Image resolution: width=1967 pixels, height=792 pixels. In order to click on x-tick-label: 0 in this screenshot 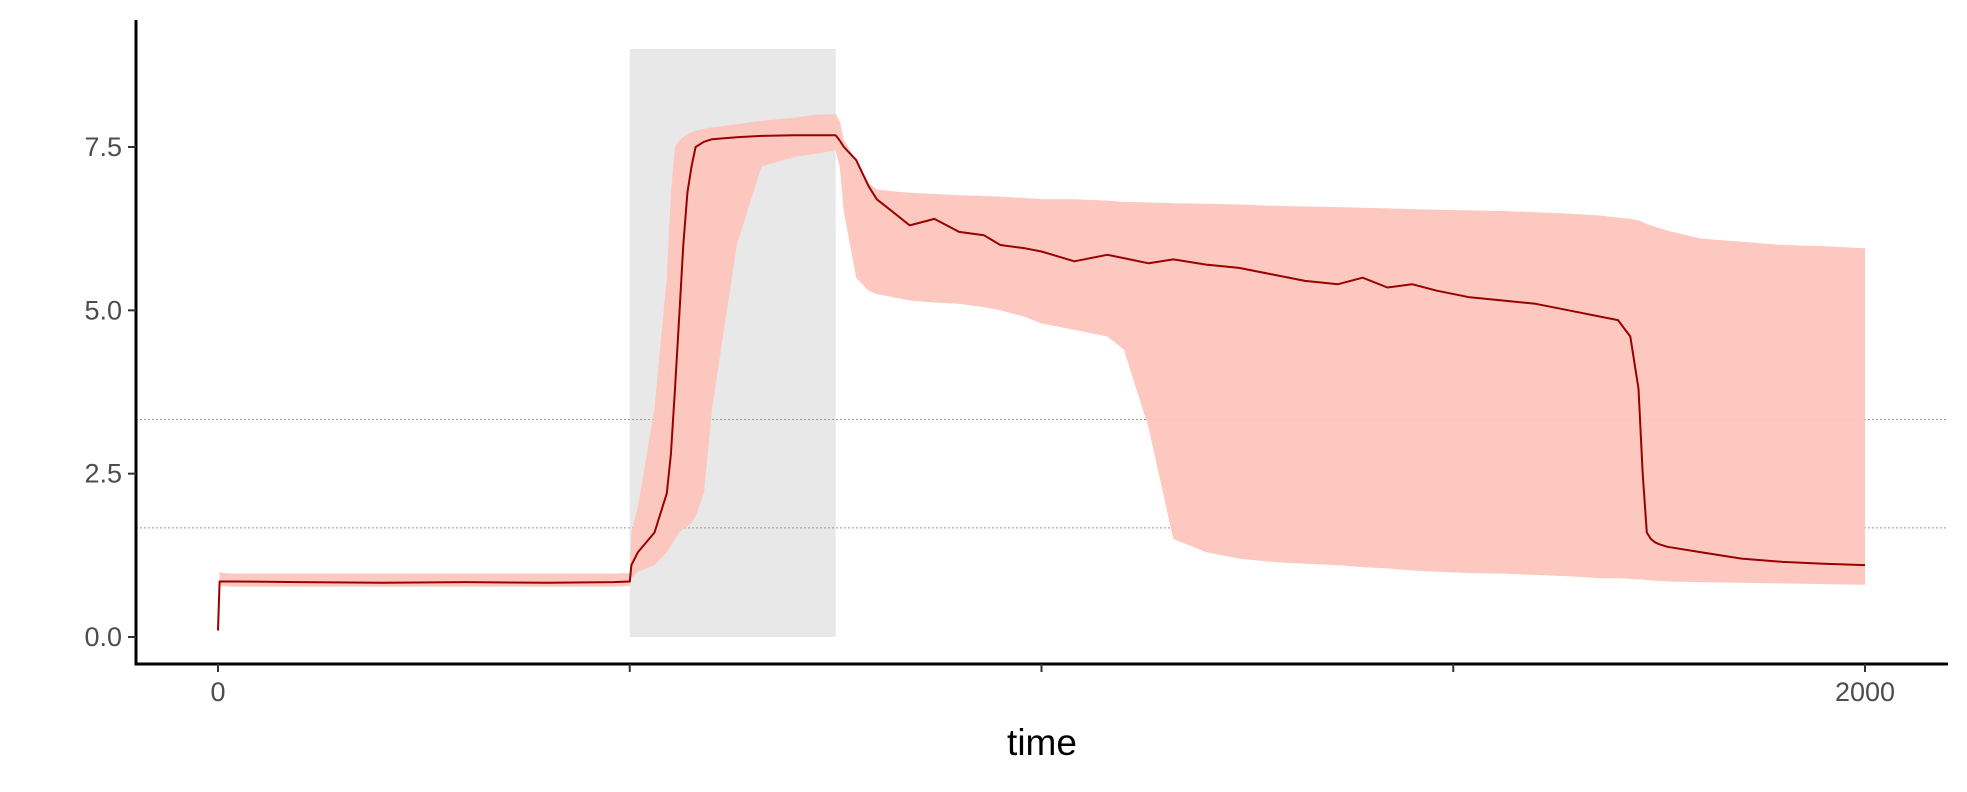, I will do `click(217, 692)`.